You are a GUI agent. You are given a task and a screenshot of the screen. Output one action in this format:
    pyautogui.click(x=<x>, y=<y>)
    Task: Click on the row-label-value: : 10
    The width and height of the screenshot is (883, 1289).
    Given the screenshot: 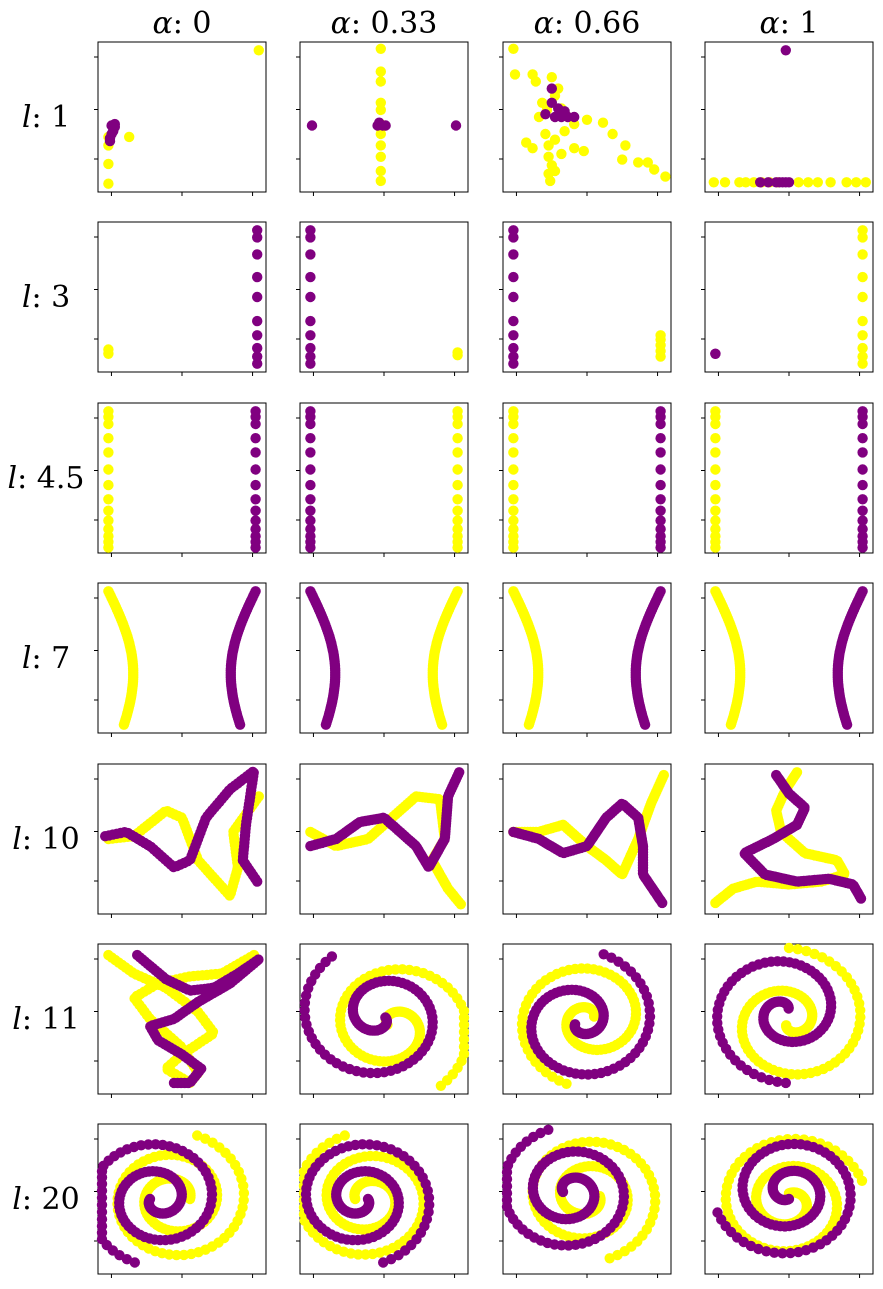 What is the action you would take?
    pyautogui.click(x=51, y=839)
    